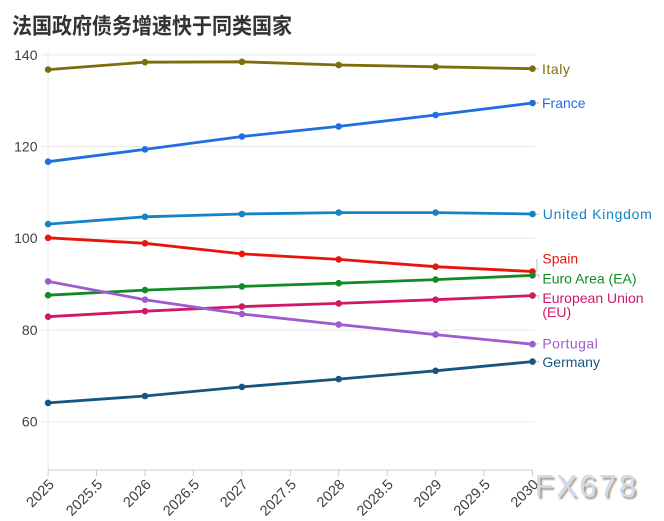 The width and height of the screenshot is (664, 521). Describe the element at coordinates (570, 344) in the screenshot. I see `svg-text: Portugal` at that location.